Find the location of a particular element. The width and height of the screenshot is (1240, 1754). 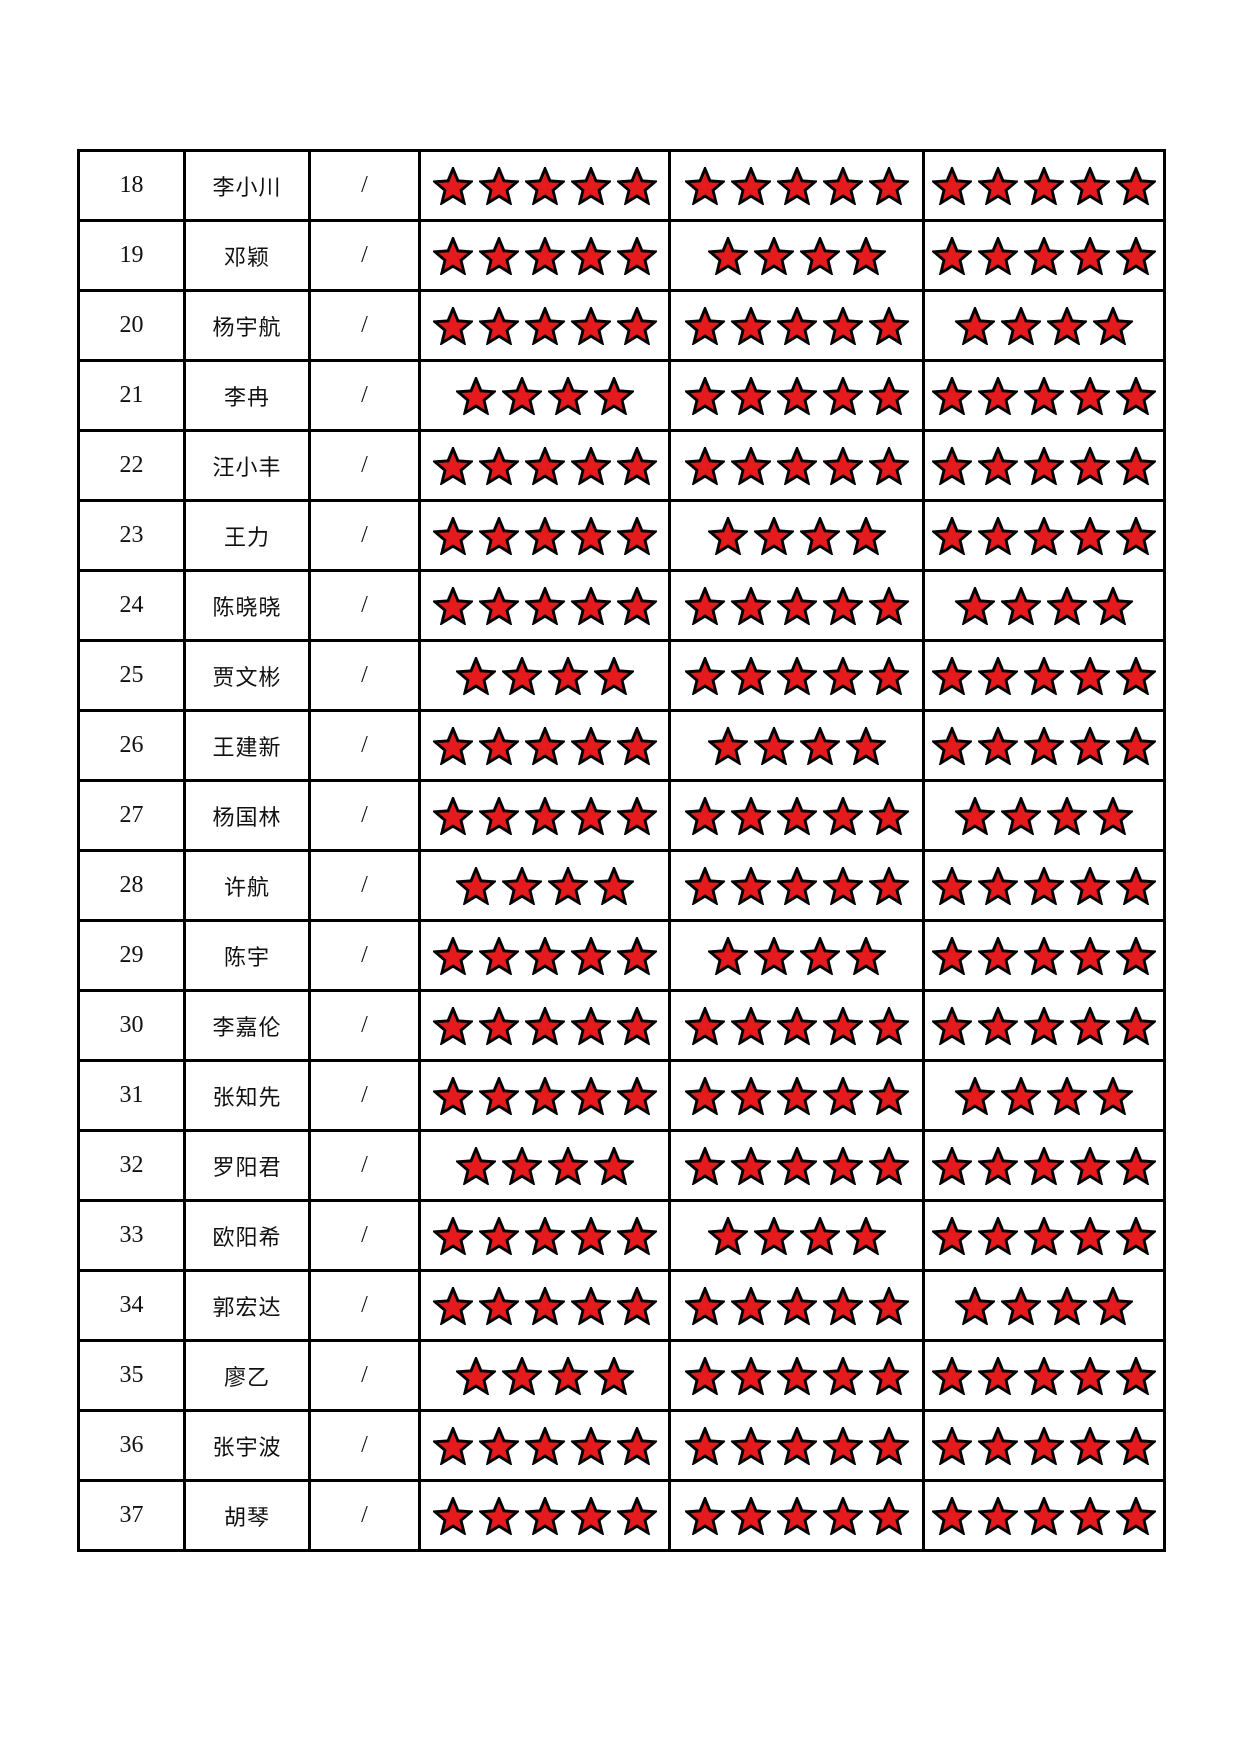

person-name-cell: 胡琴 is located at coordinates (247, 1515).